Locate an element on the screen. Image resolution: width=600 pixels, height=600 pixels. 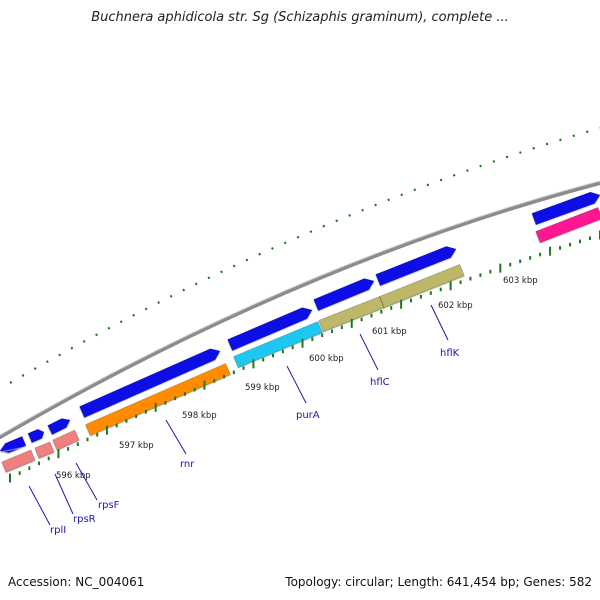
tick-label: 597 kbp is located at coordinates (136, 446).